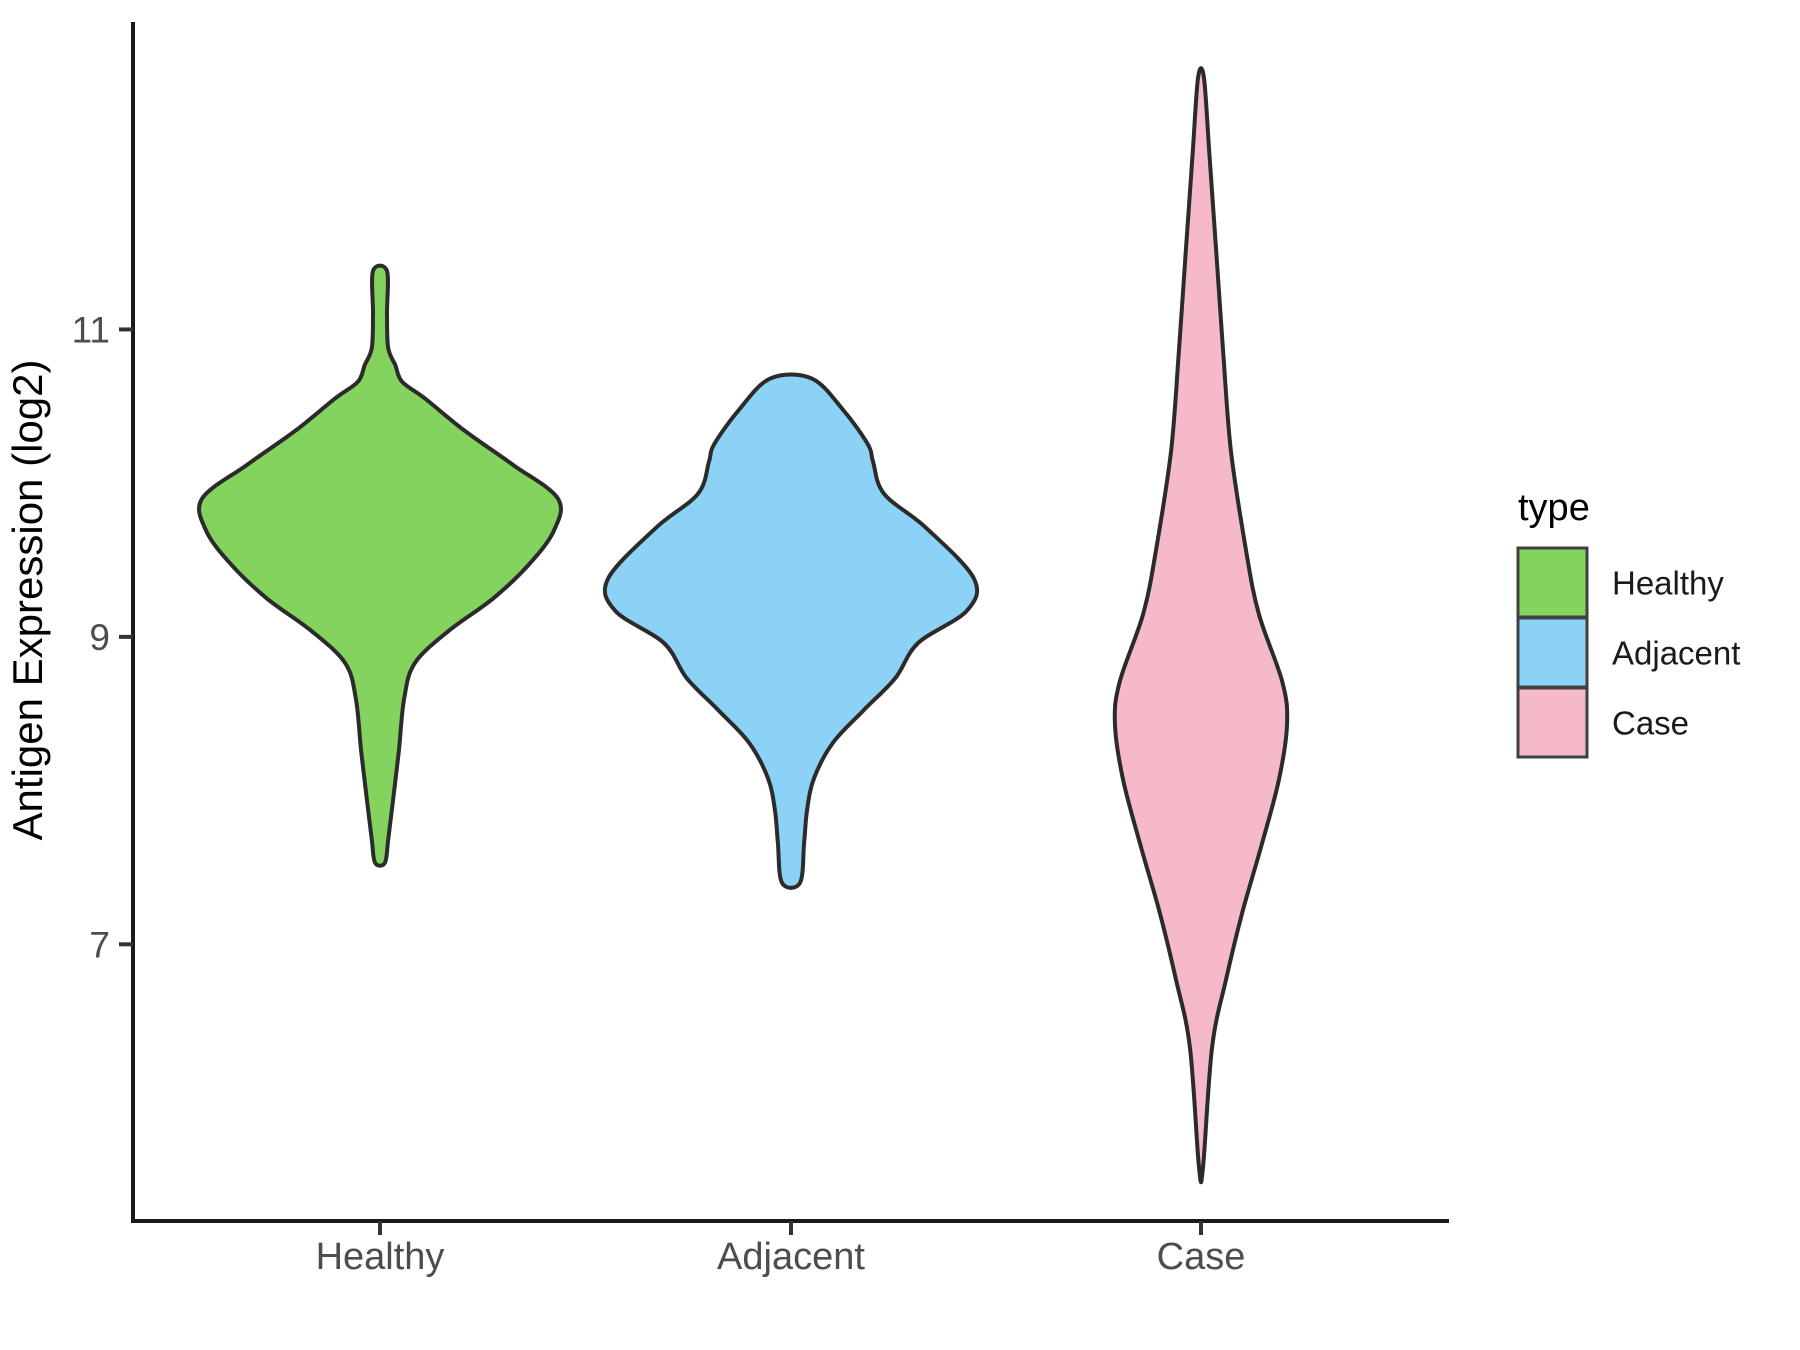  I want to click on legend-label-healthy: Healthy, so click(1668, 583).